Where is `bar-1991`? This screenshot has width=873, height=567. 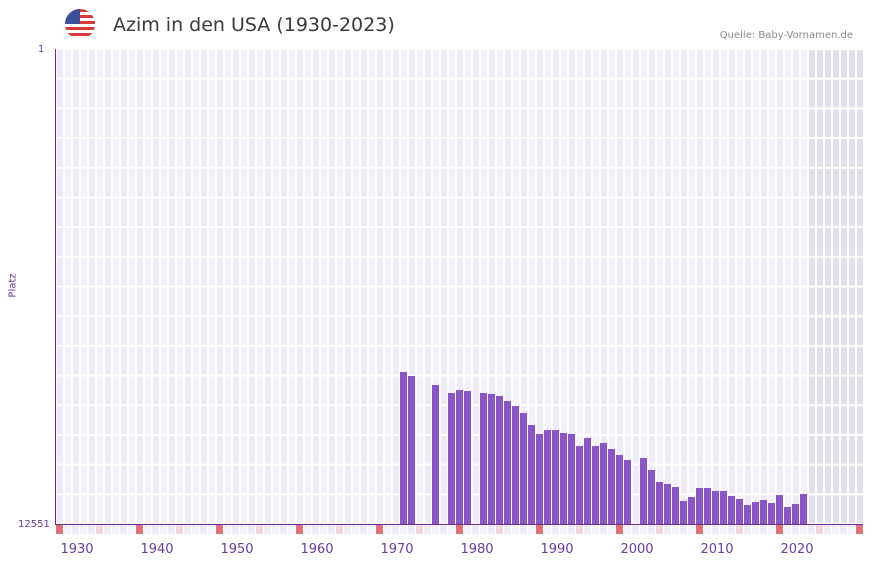 bar-1991 is located at coordinates (563, 478).